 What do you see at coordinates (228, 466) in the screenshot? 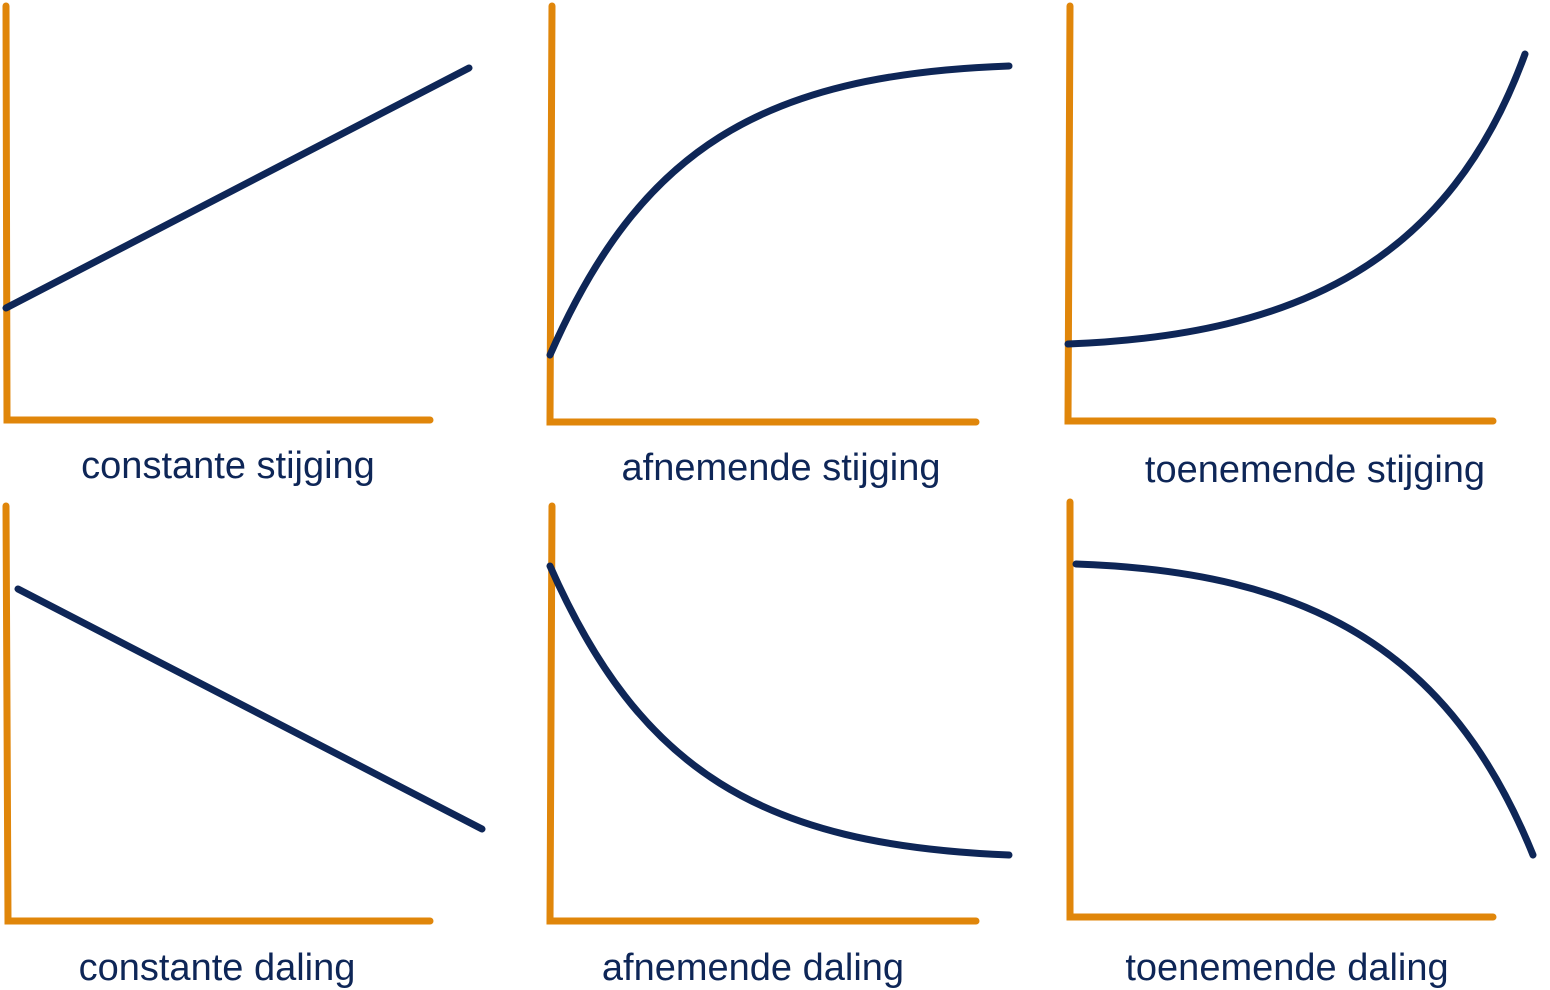
I see `caption-constant-rise: constante stijging` at bounding box center [228, 466].